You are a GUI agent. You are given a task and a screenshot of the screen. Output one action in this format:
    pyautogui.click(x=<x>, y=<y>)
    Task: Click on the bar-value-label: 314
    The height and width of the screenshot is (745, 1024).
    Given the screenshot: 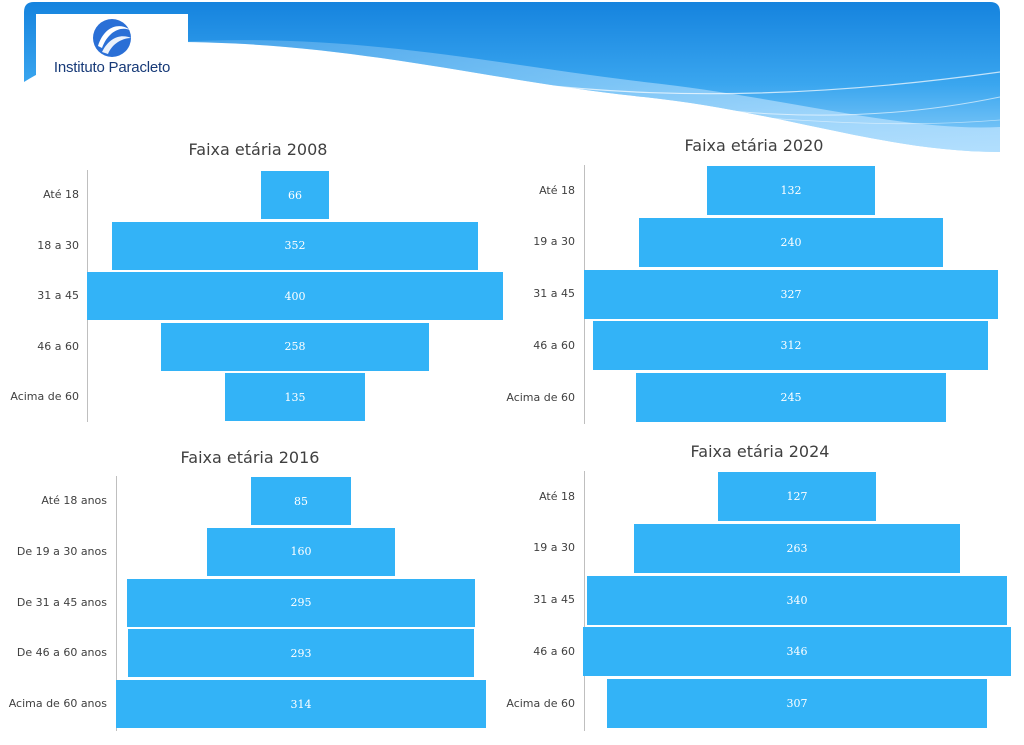 What is the action you would take?
    pyautogui.click(x=301, y=704)
    